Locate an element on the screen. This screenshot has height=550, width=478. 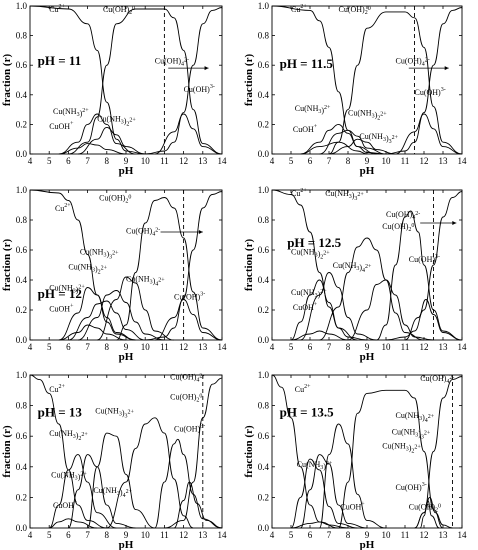
panel-title: pH = 12.5 is located at coordinates (314, 242).